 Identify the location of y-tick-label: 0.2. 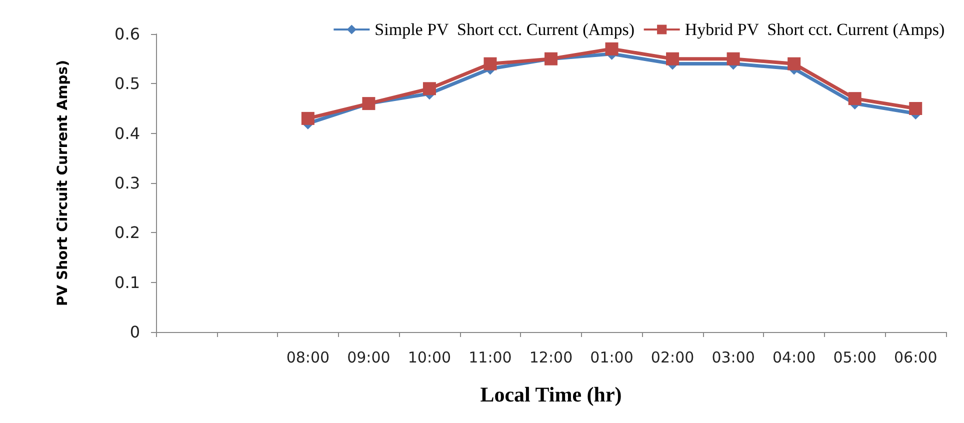
(127, 232).